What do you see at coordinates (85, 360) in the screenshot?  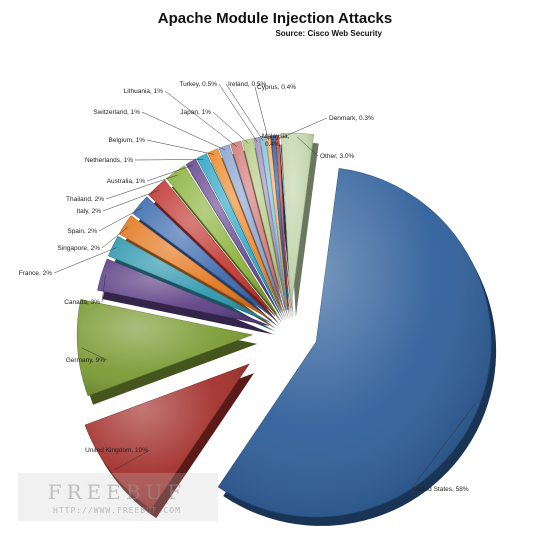 I see `slice-label-germany: Germany, 9%` at bounding box center [85, 360].